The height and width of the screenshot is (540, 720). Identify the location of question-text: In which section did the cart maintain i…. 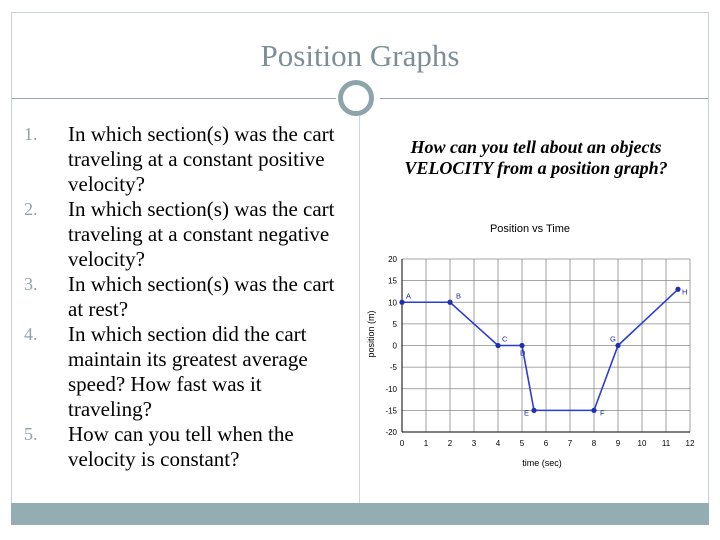
(188, 371).